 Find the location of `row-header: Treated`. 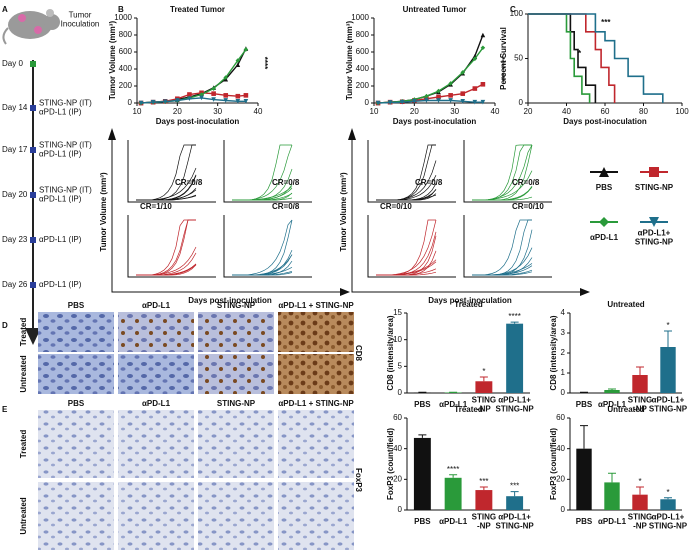

row-header: Treated is located at coordinates (23, 332).